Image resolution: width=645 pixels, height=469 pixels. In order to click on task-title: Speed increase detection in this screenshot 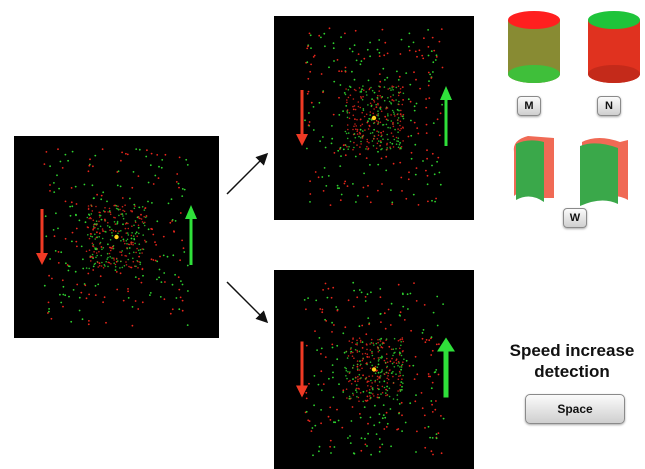, I will do `click(572, 361)`.